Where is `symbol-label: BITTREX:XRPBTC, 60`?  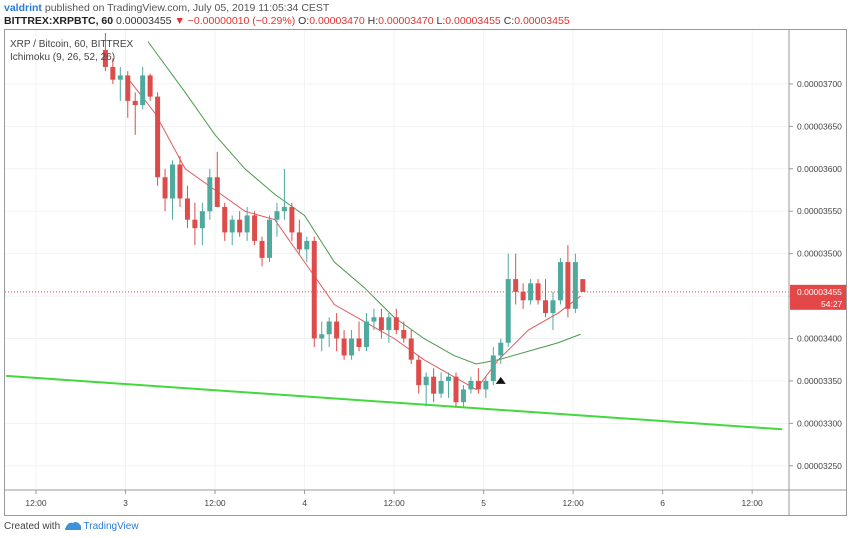 symbol-label: BITTREX:XRPBTC, 60 is located at coordinates (59, 21).